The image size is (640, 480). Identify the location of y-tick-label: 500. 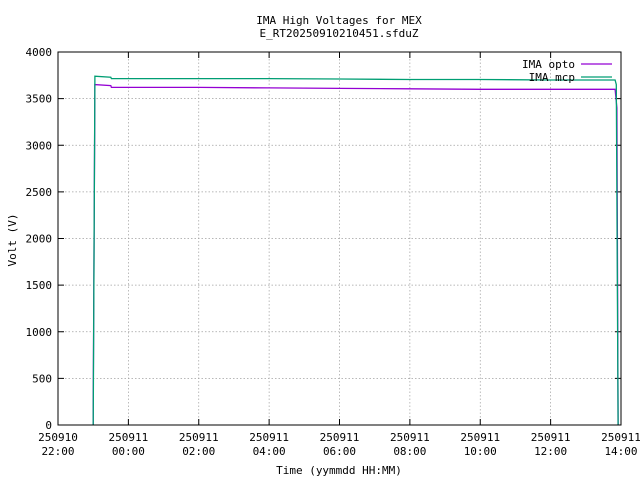
(42, 378).